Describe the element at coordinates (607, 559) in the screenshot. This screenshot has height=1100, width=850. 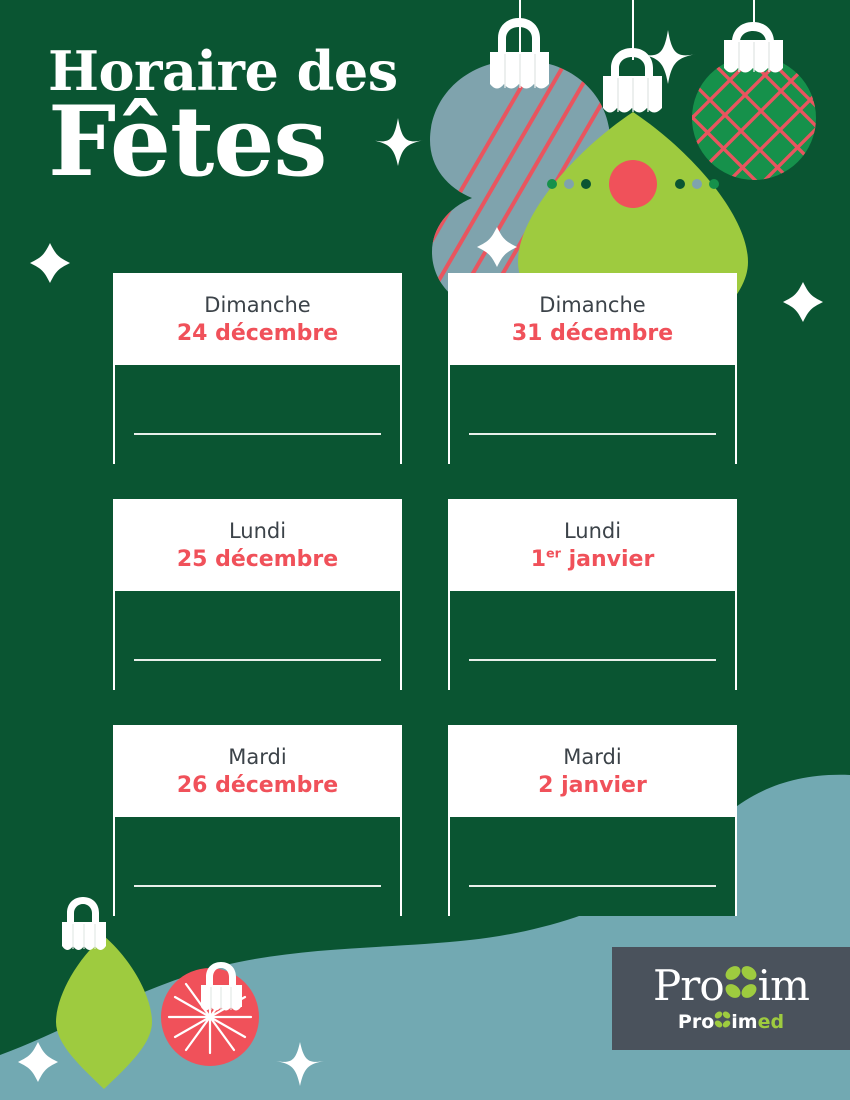
I see `card-date-month: janvier` at that location.